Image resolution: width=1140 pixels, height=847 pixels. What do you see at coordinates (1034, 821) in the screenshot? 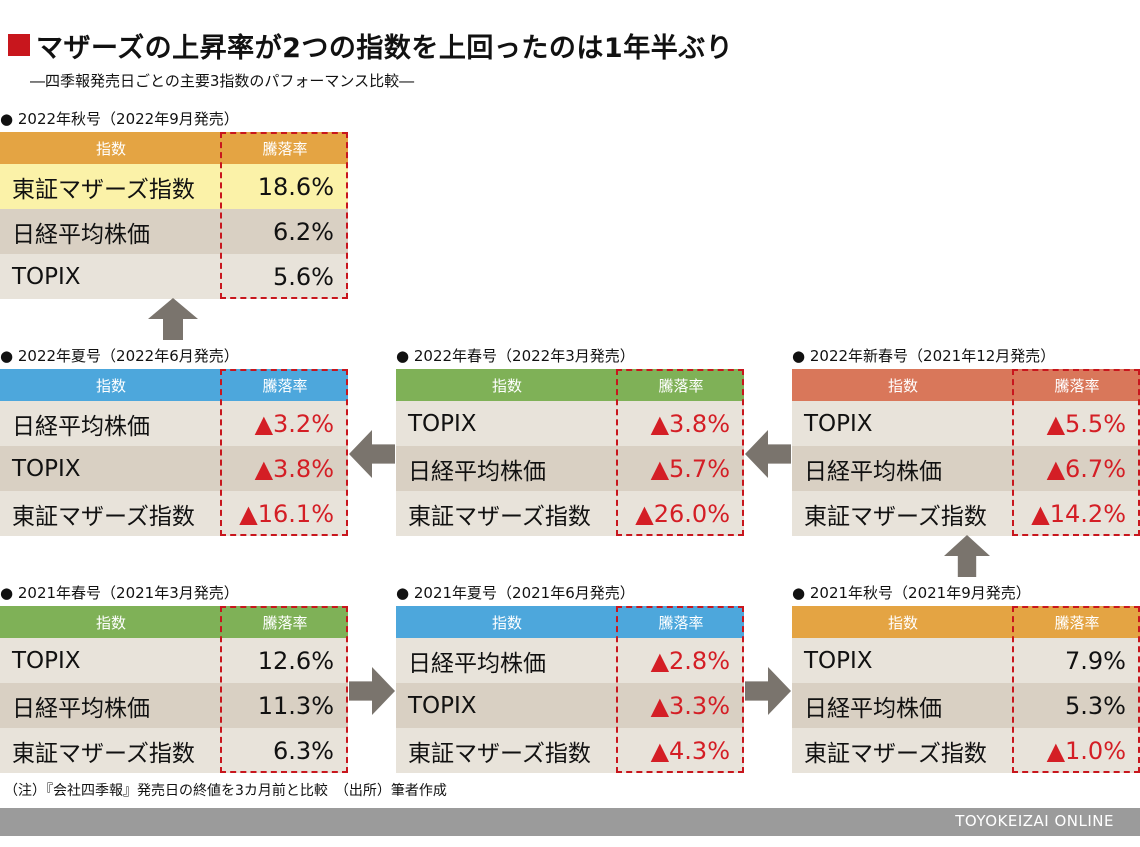
I see `footer-brand: TOYOKEIZAI ONLINE` at bounding box center [1034, 821].